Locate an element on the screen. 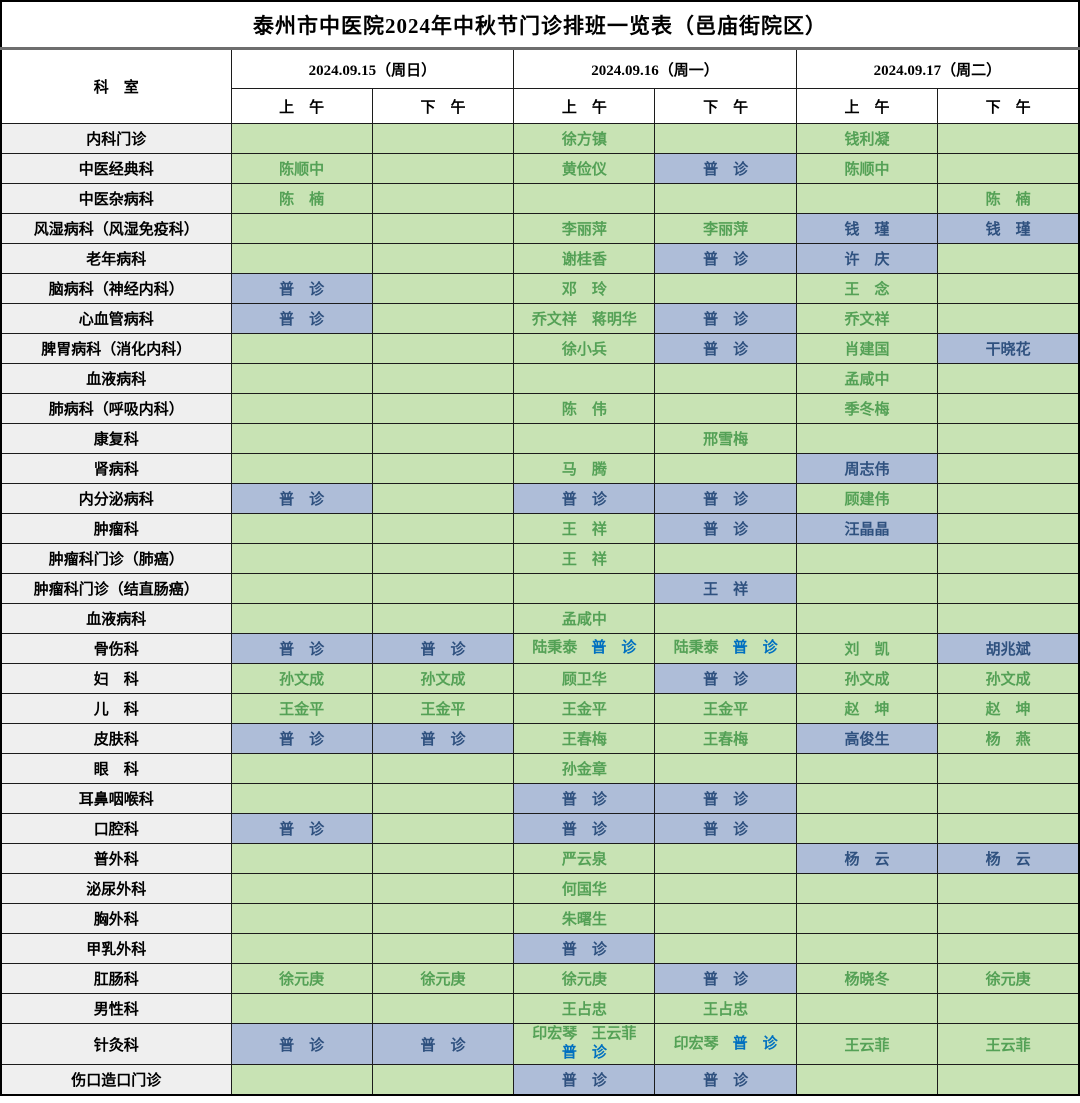  shift-text: 杨 云 is located at coordinates (1008, 860).